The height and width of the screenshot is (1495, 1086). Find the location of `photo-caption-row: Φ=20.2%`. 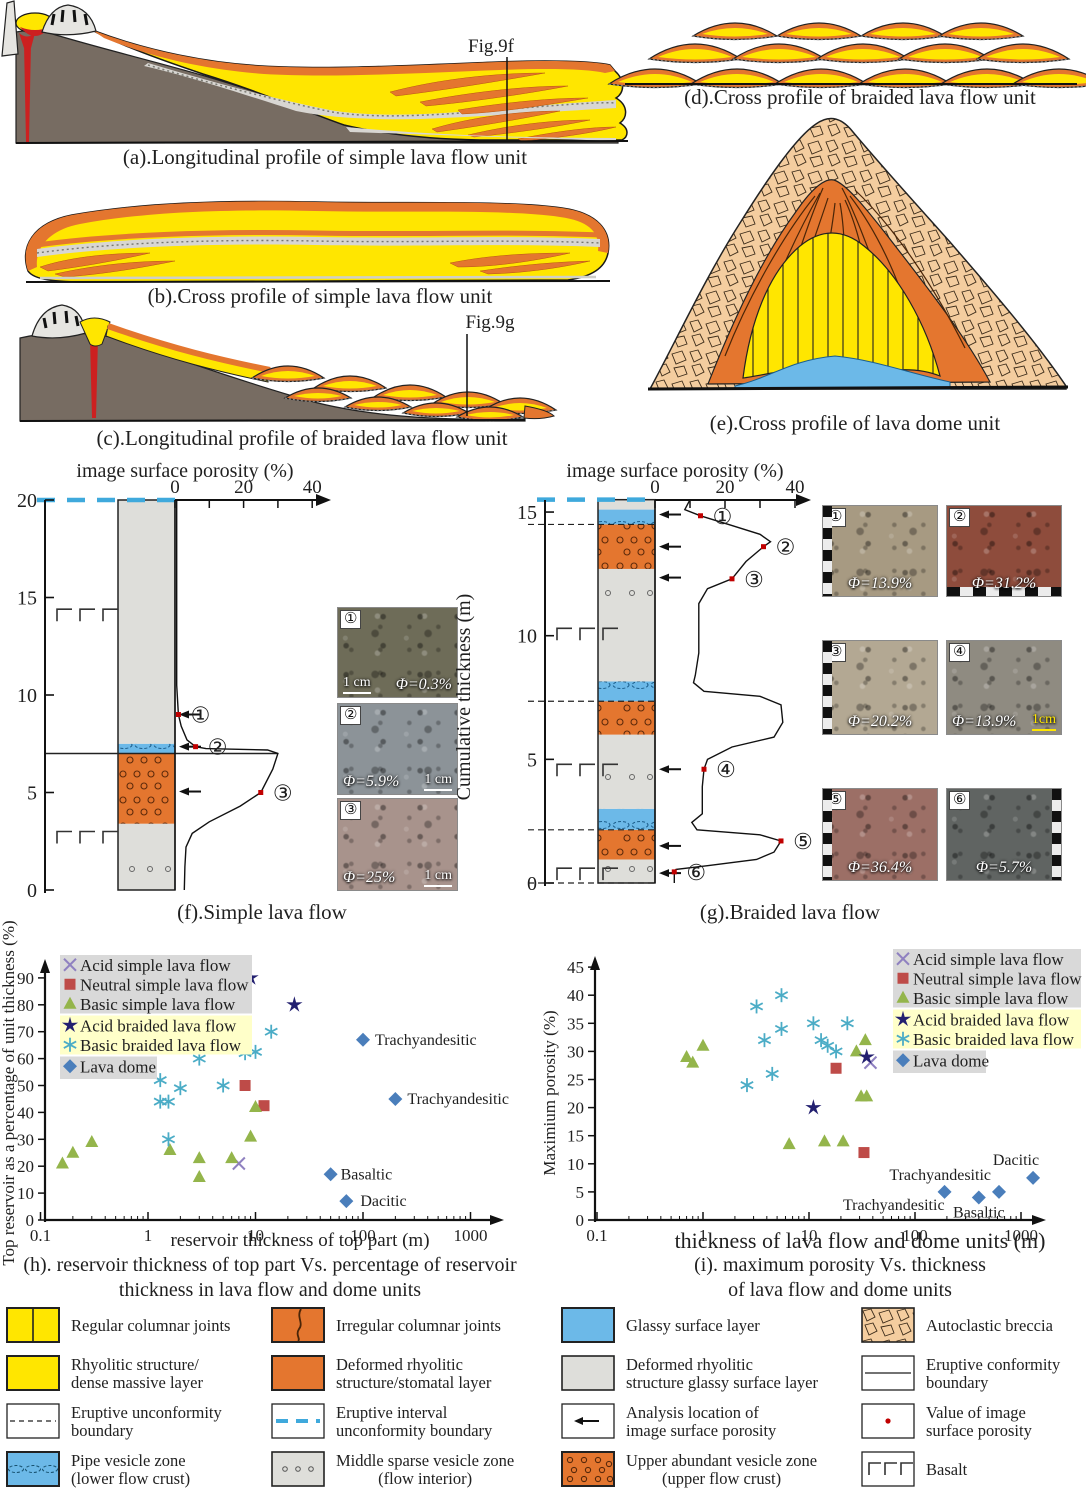

photo-caption-row: Φ=20.2% is located at coordinates (880, 722).